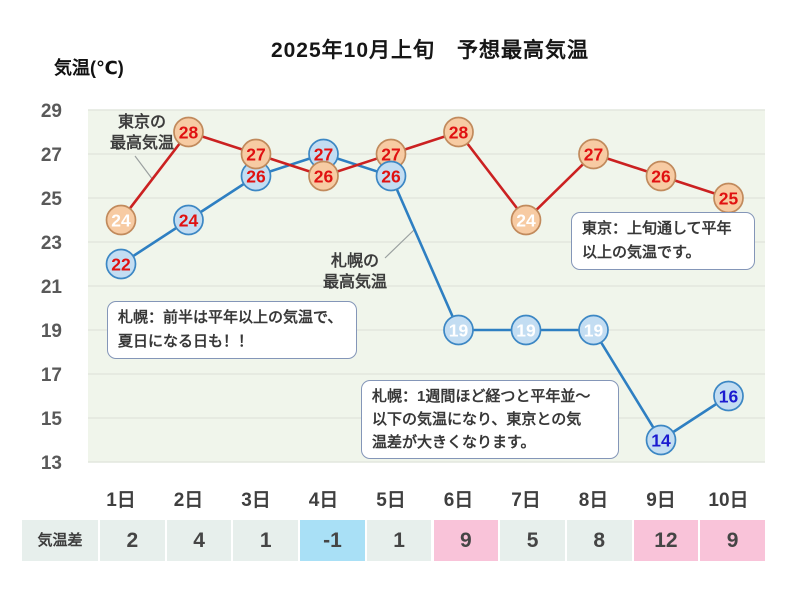 The width and height of the screenshot is (800, 600). I want to click on x-tick-label: 4日, so click(324, 500).